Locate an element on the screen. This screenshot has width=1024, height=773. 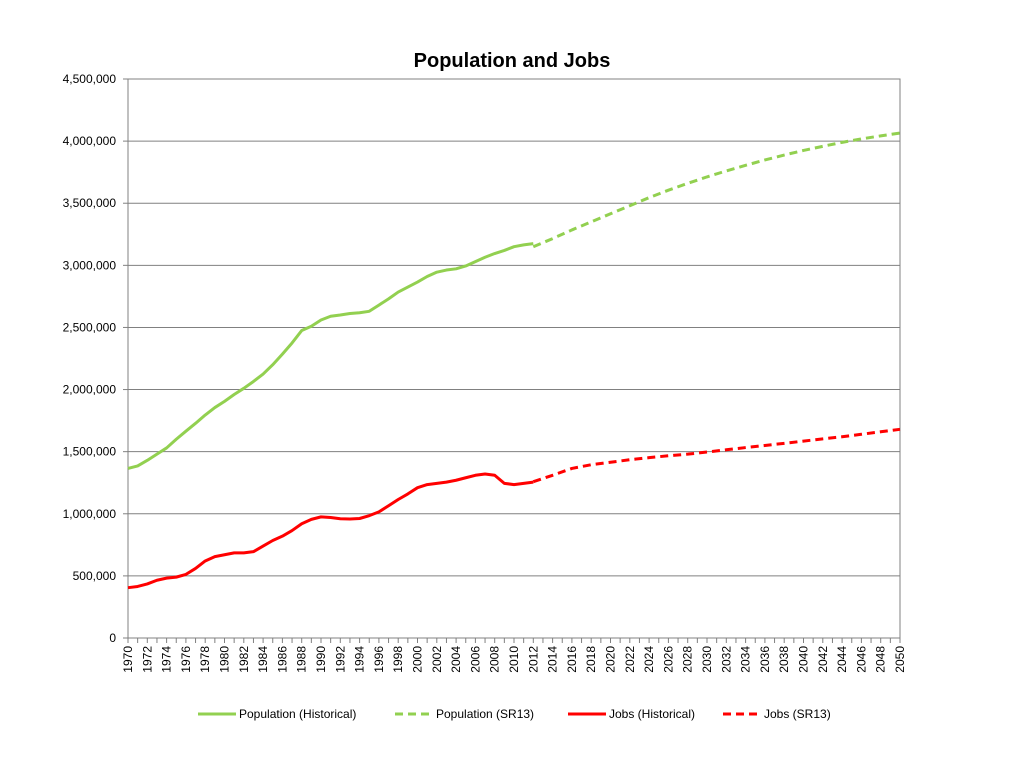
y-tick-label: 4,500,000 is located at coordinates (90, 79).